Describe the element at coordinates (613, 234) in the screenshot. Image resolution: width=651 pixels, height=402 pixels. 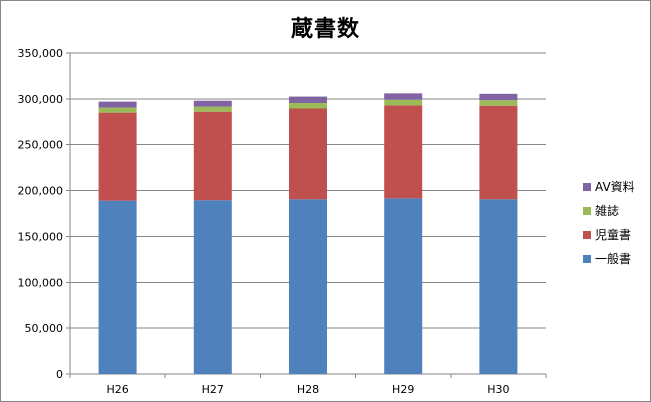
I see `legend-label: 児童書` at that location.